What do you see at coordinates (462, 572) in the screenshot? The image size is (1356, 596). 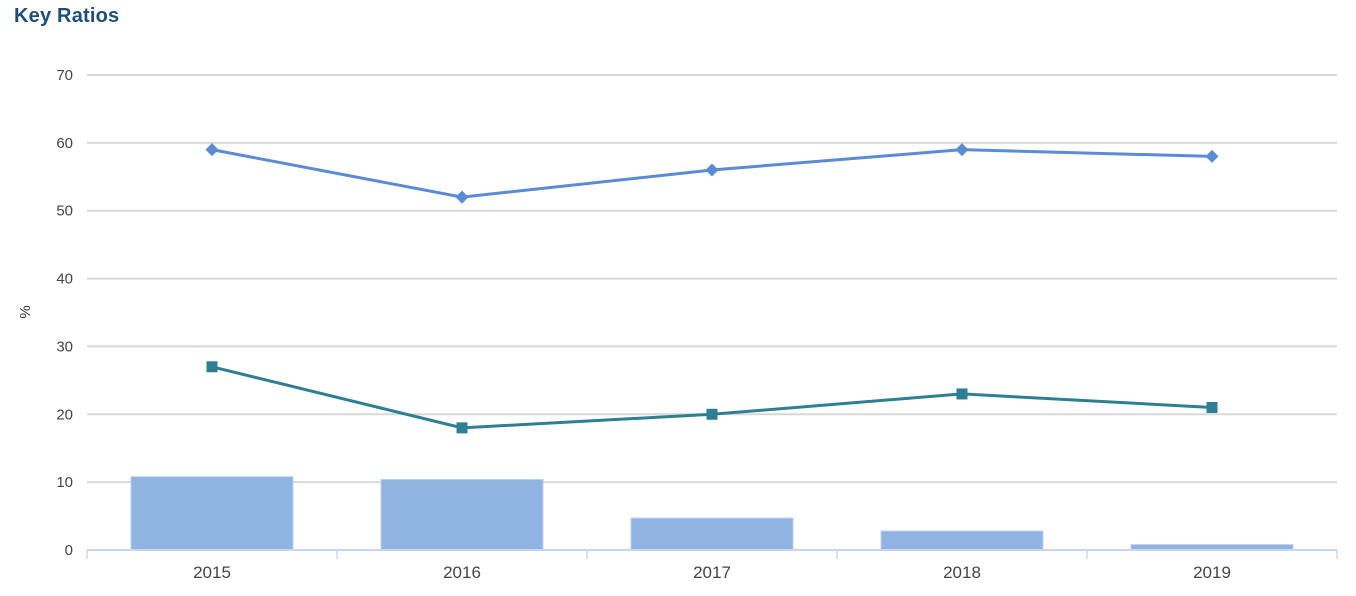 I see `x-axis-label-2016: 2016` at bounding box center [462, 572].